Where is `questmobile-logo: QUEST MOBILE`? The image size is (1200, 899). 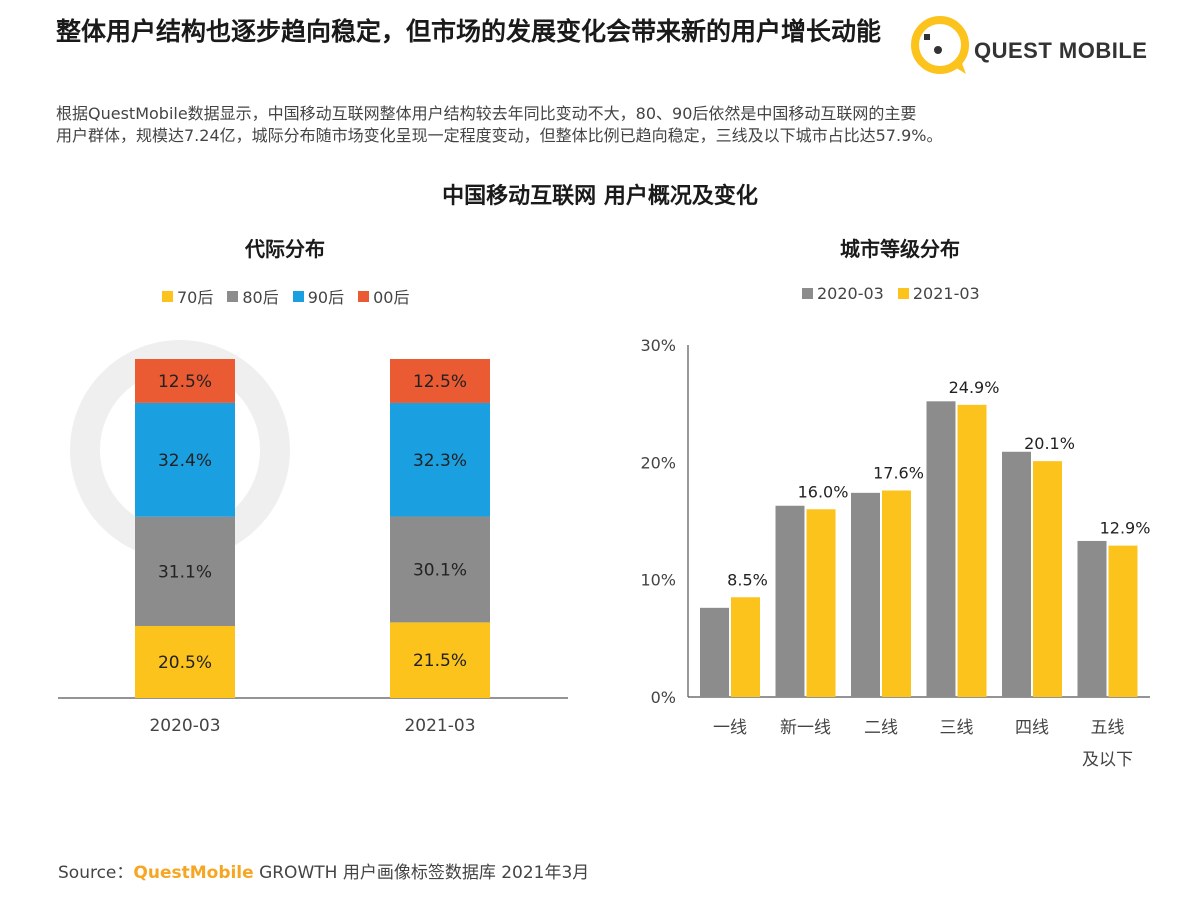
questmobile-logo: QUEST MOBILE is located at coordinates (1033, 46).